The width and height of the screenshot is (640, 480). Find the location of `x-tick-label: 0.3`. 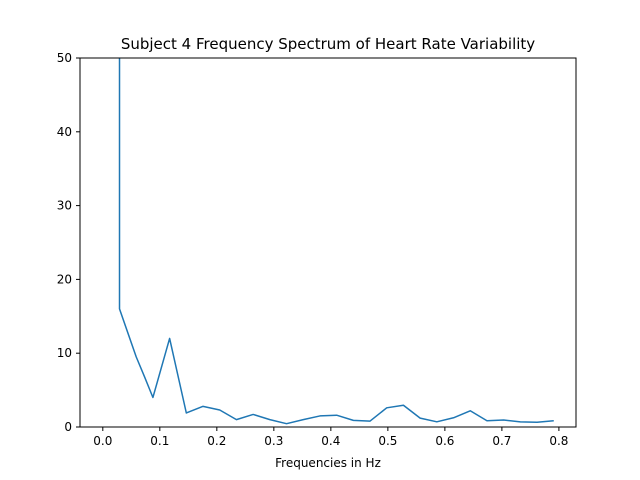

x-tick-label: 0.3 is located at coordinates (273, 441).